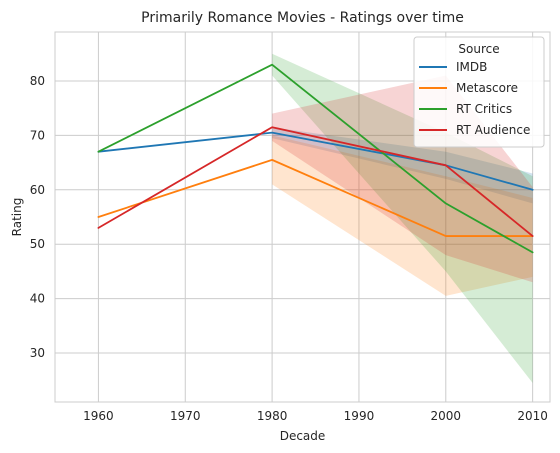 The height and width of the screenshot is (453, 560). Describe the element at coordinates (484, 109) in the screenshot. I see `legend-label: RT Critics` at that location.